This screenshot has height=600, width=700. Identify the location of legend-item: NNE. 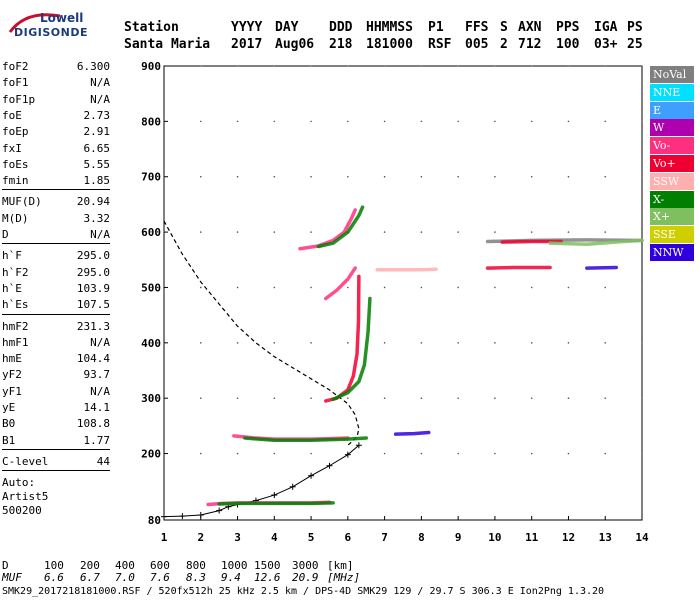
(672, 92).